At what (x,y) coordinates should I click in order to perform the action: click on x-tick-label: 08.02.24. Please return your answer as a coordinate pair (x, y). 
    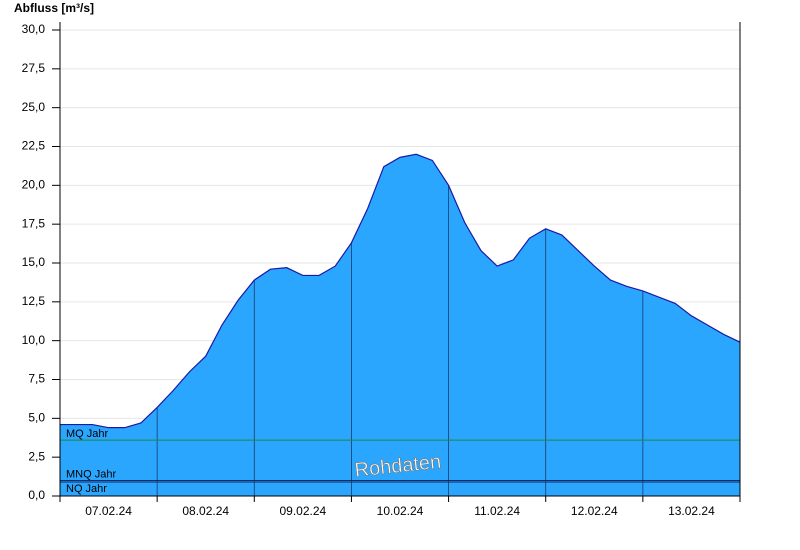
    Looking at the image, I should click on (205, 511).